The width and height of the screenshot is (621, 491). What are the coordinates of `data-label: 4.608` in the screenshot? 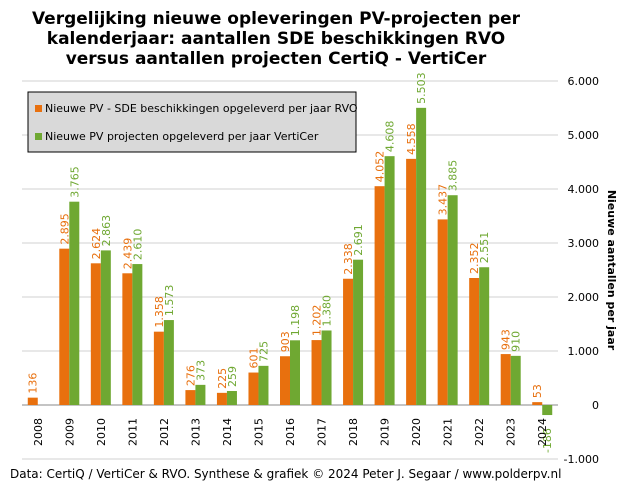 It's located at (390, 137).